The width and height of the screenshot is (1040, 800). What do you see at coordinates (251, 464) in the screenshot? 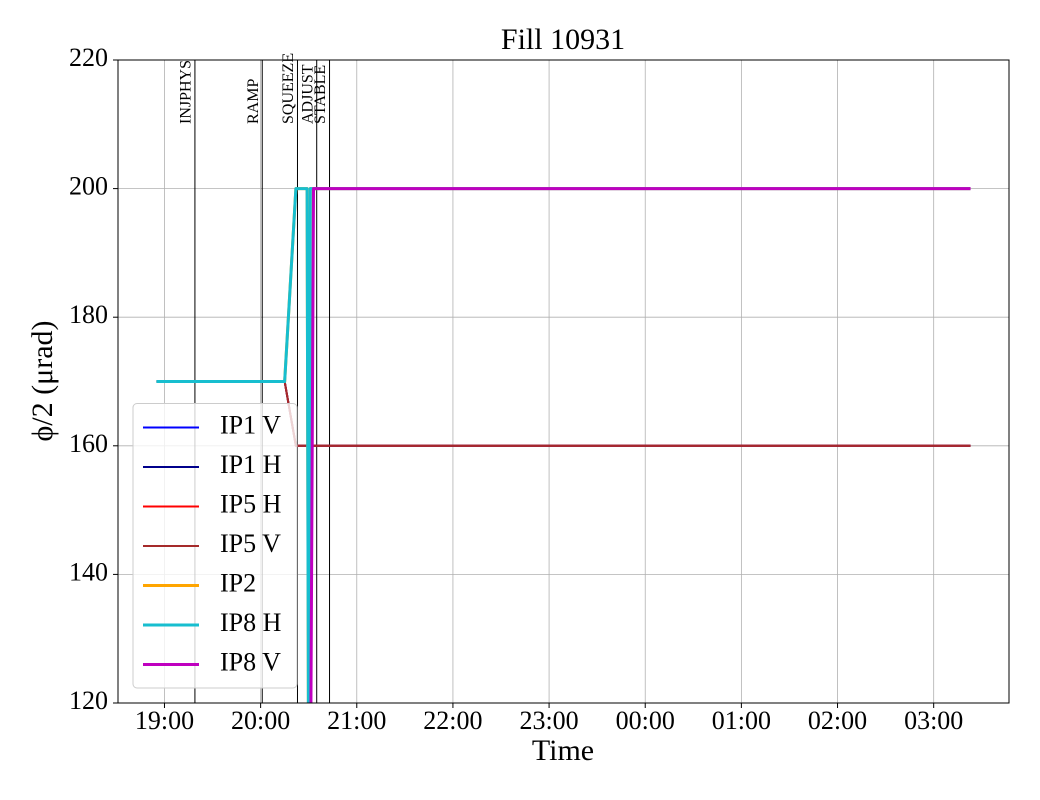
I see `legend-label: IP1 H` at bounding box center [251, 464].